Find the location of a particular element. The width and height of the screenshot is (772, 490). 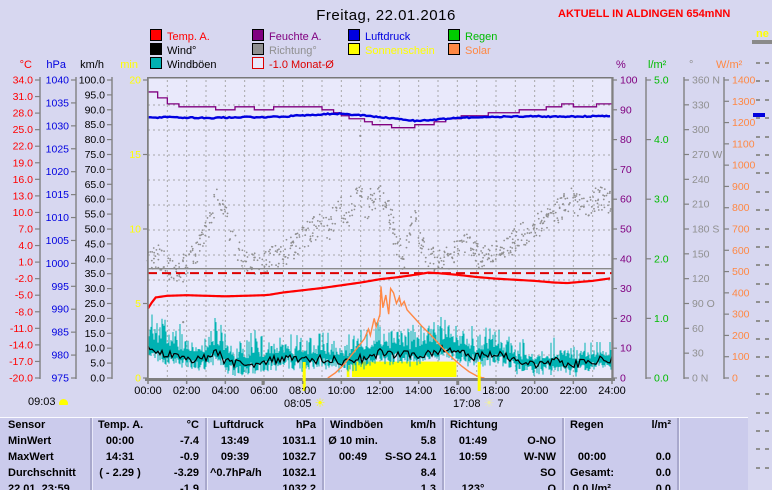

table-cell-time: 09:39 is located at coordinates (234, 457).